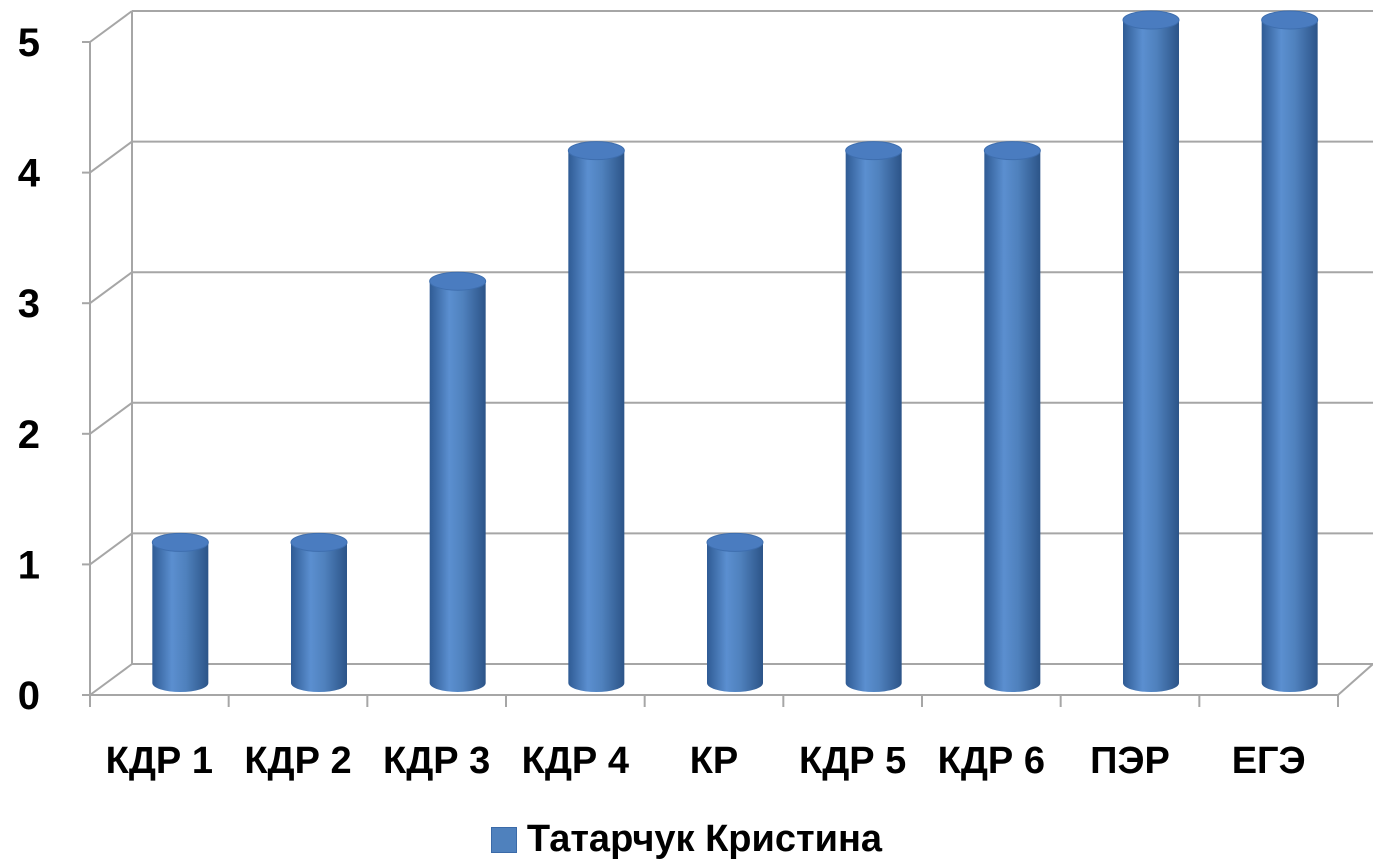 The height and width of the screenshot is (866, 1373). Describe the element at coordinates (29, 435) in the screenshot. I see `y-tick-label: 2` at that location.